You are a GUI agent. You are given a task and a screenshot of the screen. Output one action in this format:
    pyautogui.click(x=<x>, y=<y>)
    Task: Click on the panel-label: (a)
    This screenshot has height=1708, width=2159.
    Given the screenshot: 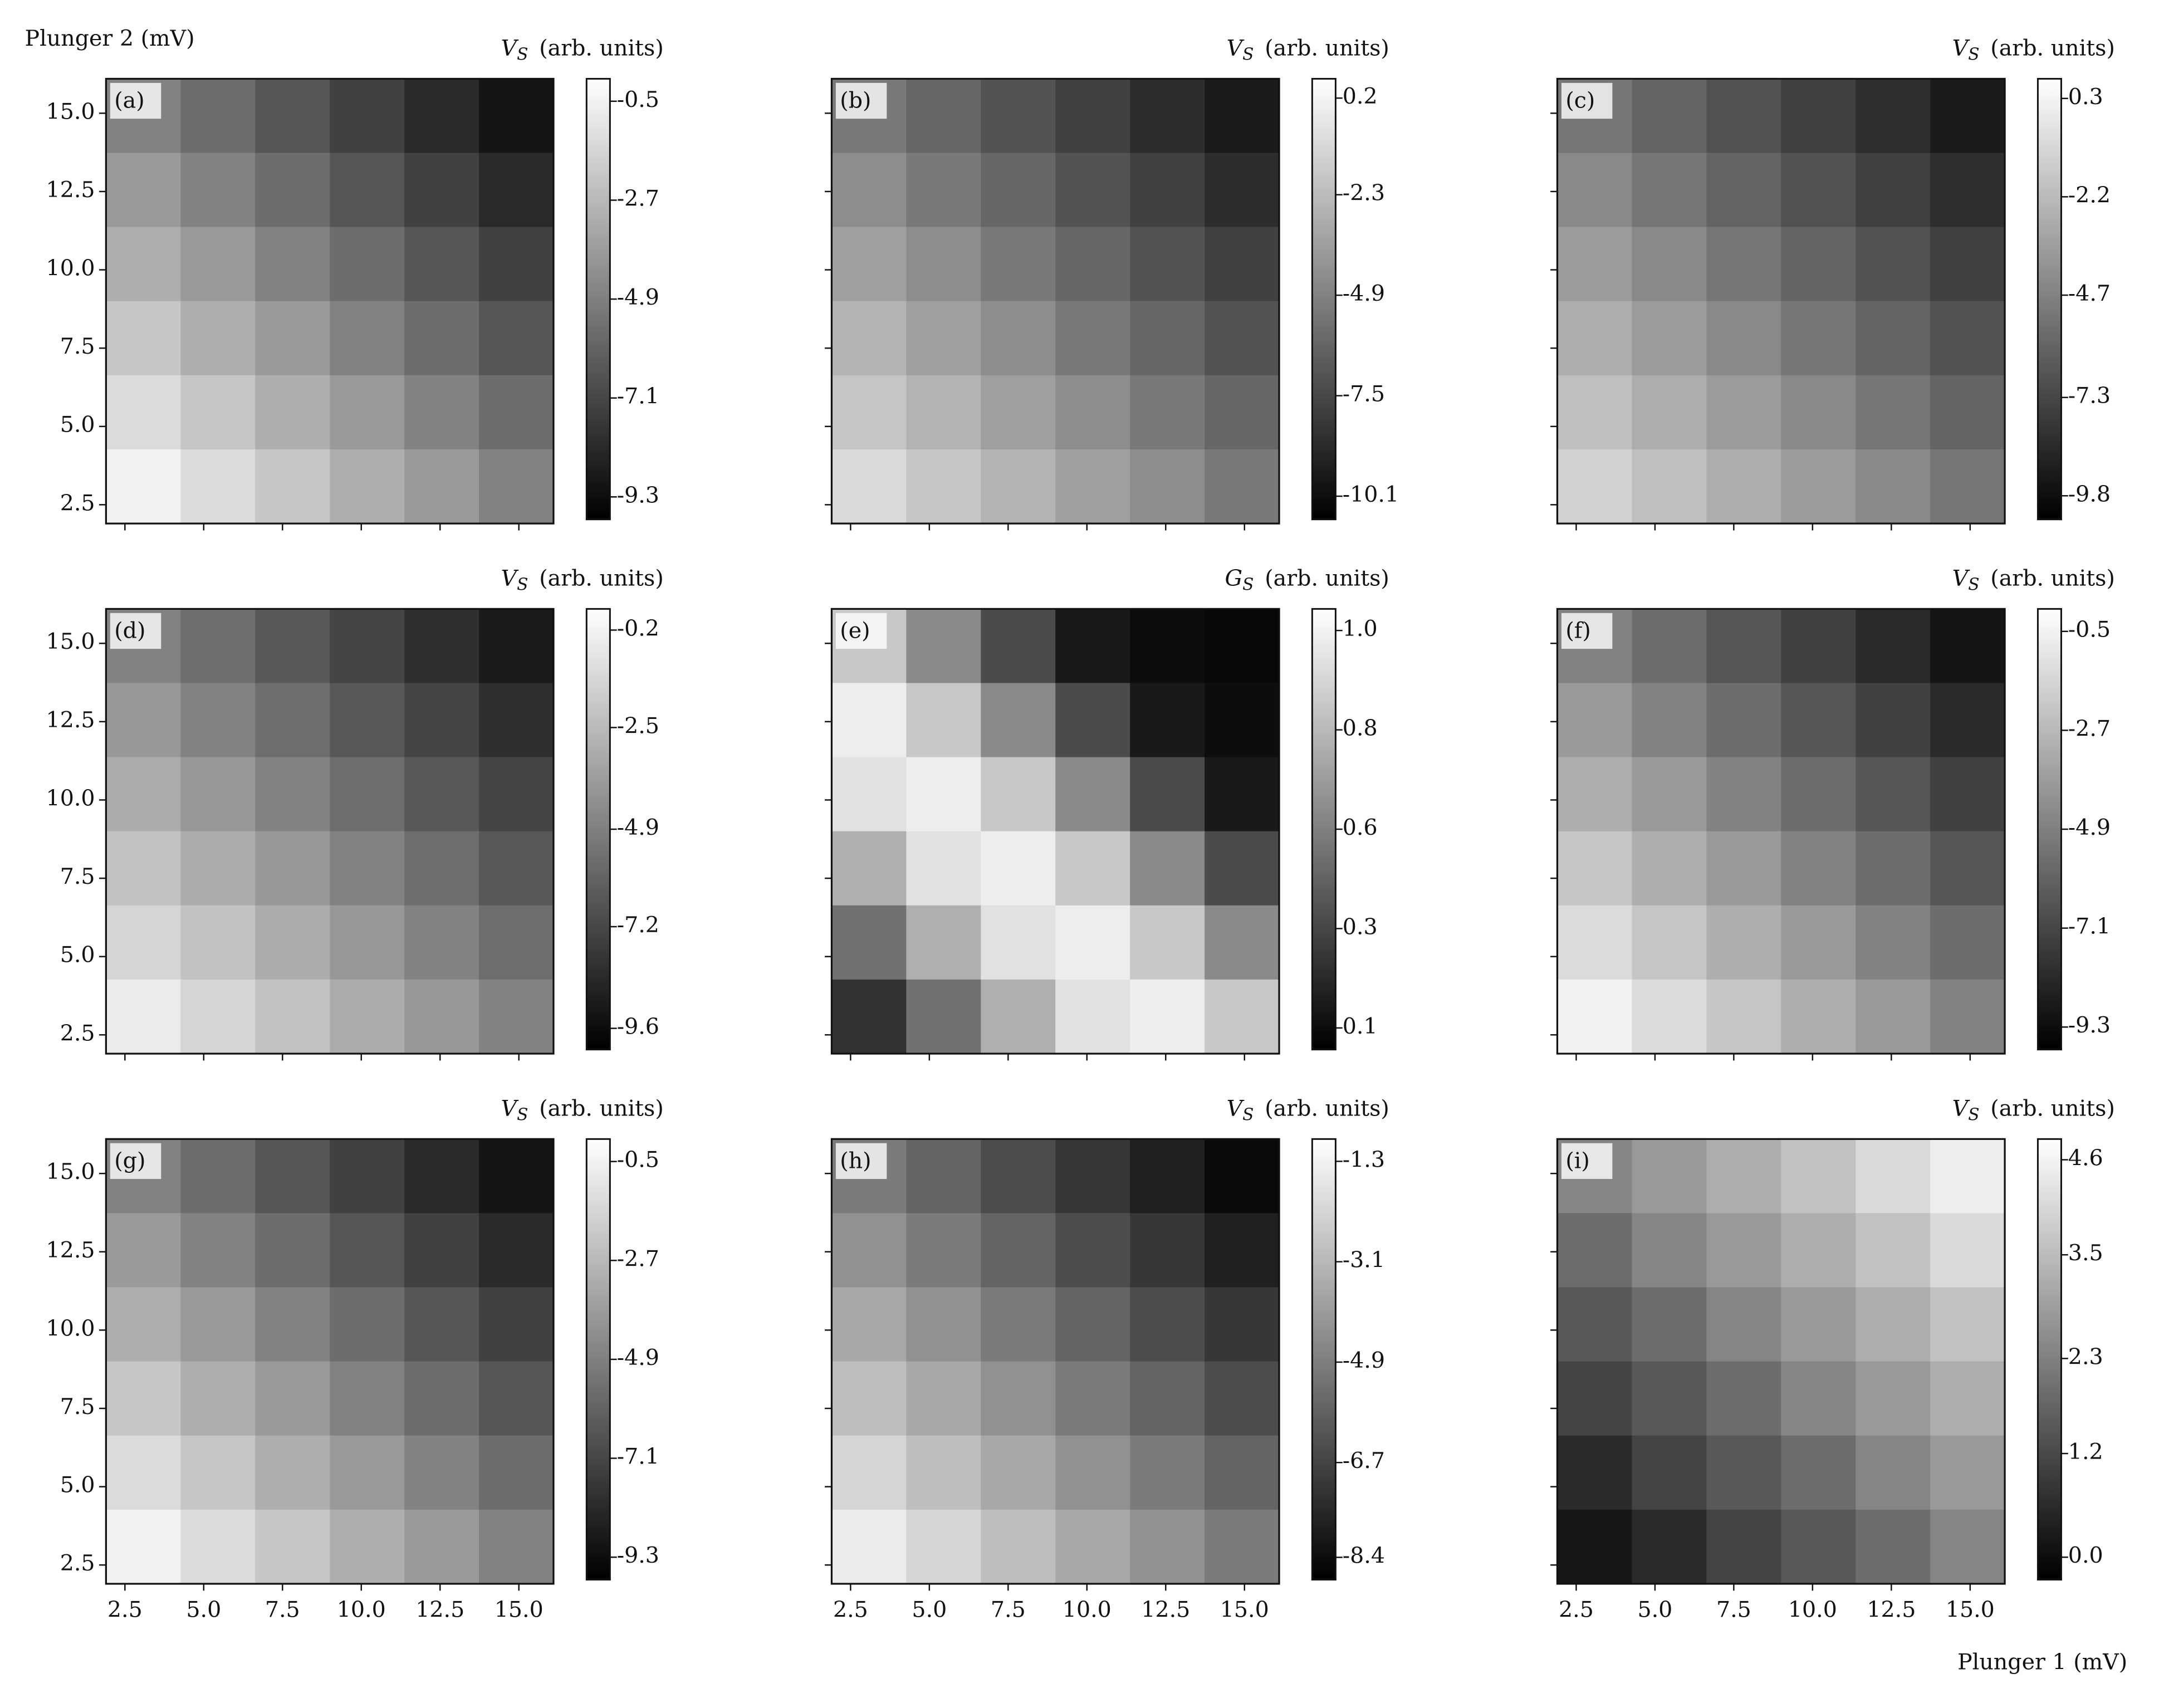 What is the action you would take?
    pyautogui.click(x=129, y=100)
    